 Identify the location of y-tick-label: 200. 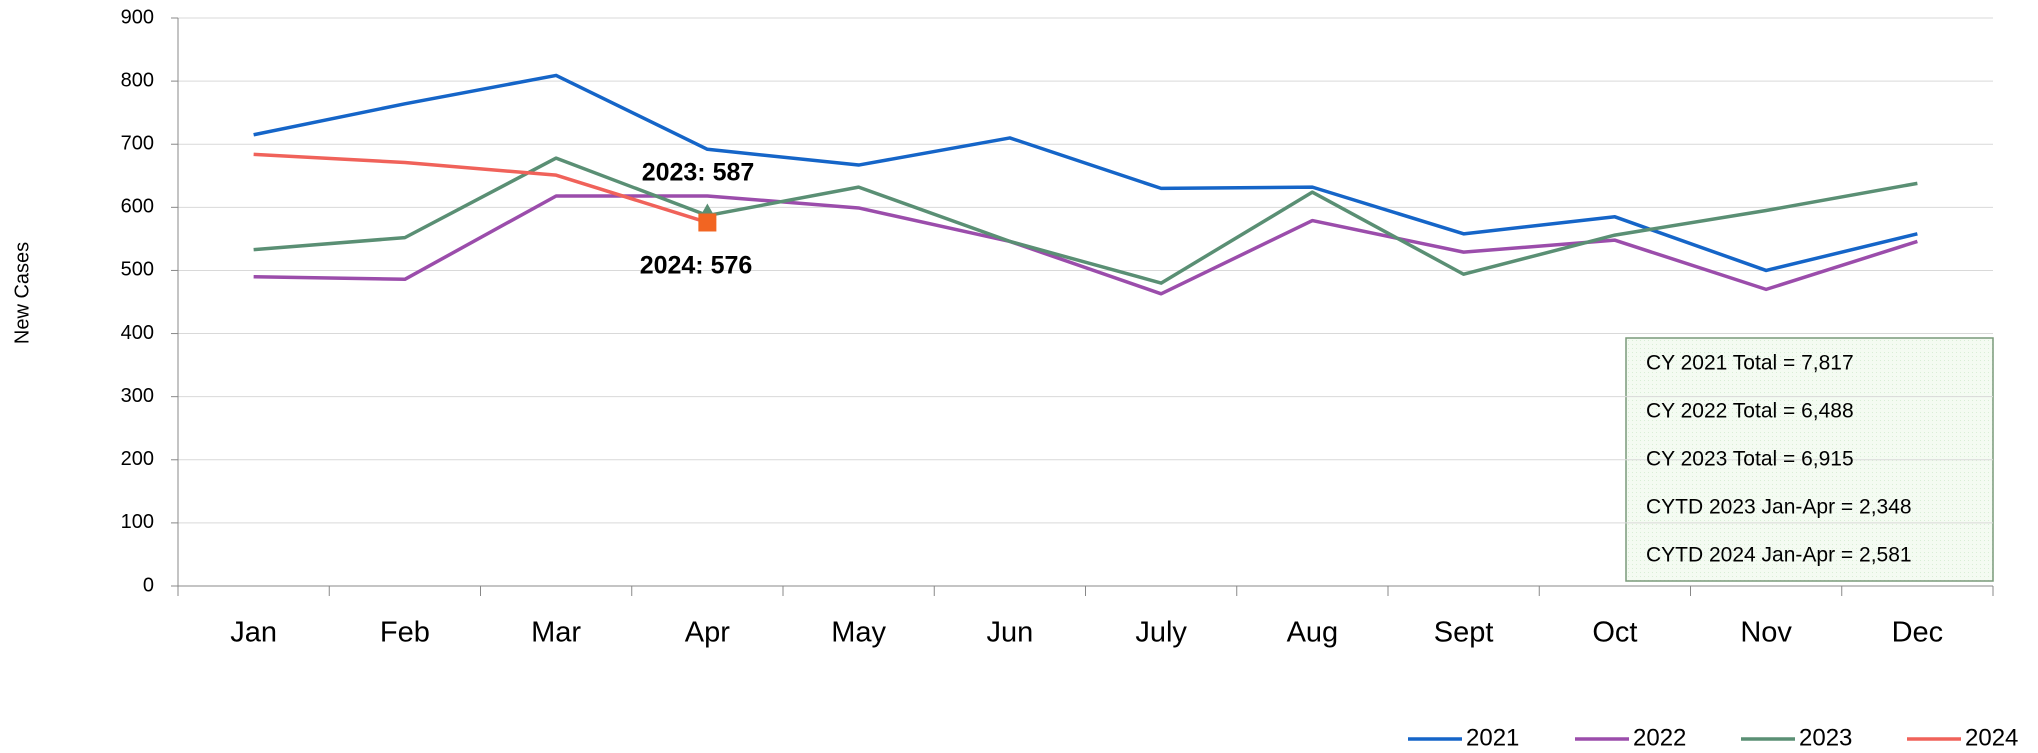
(137, 459).